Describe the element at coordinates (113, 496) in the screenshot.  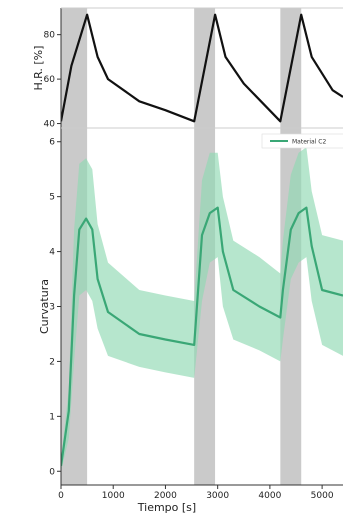
I see `x-tick-label: 1000` at that location.